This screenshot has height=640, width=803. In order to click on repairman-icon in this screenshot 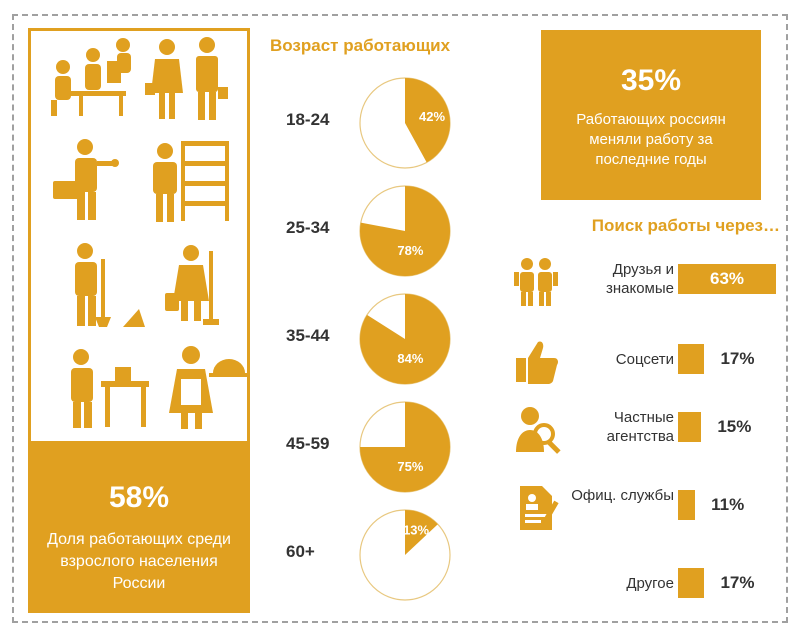, I will do `click(86, 179)`.